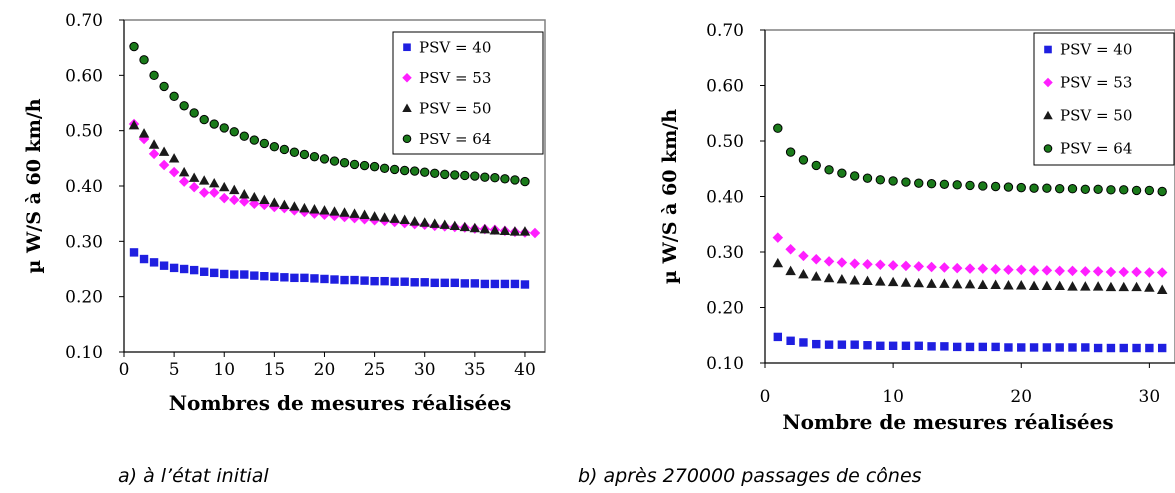 Image resolution: width=1175 pixels, height=493 pixels. Describe the element at coordinates (329, 114) in the screenshot. I see `series-circle` at that location.